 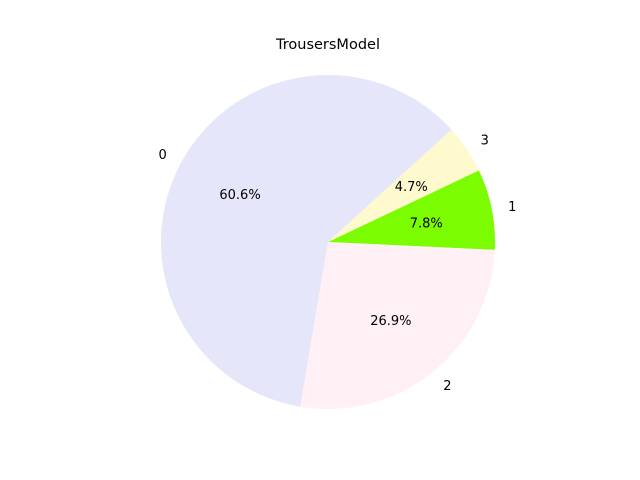 I want to click on slice-label-3: 3, so click(x=485, y=141).